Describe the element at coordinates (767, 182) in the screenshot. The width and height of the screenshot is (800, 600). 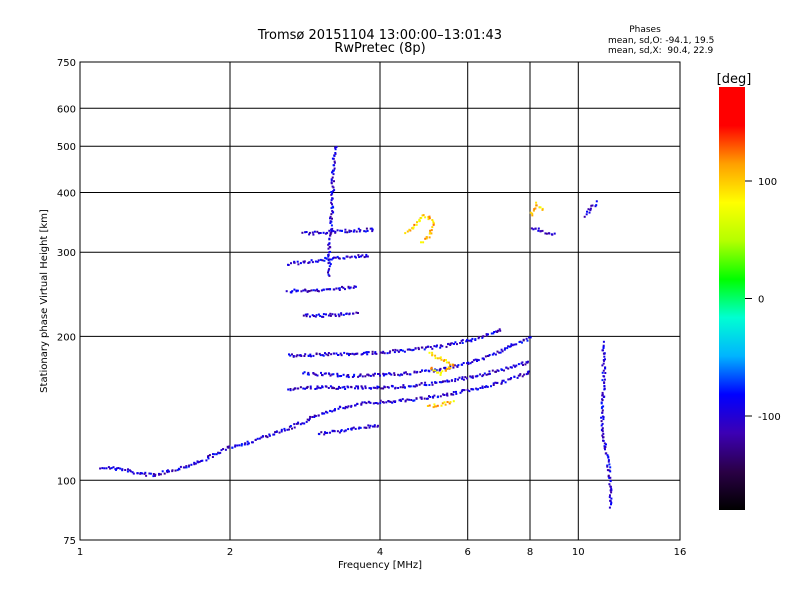
I see `colorbar-tick-label: 100` at that location.